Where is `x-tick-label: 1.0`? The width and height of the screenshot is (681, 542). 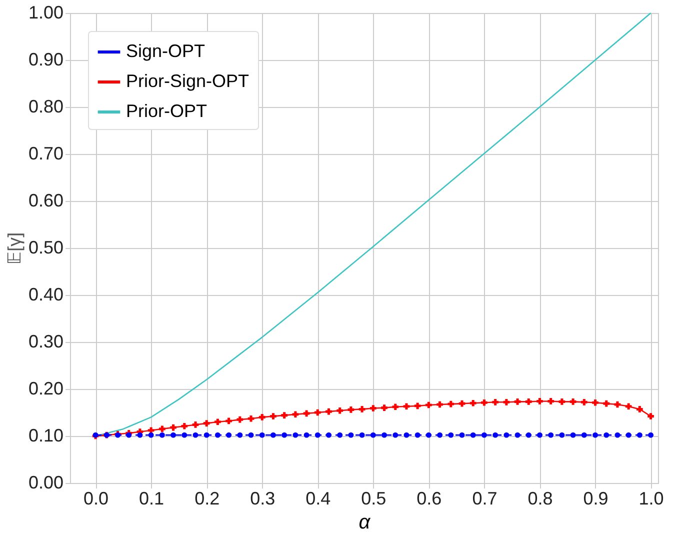
x-tick-label: 1.0 is located at coordinates (651, 498).